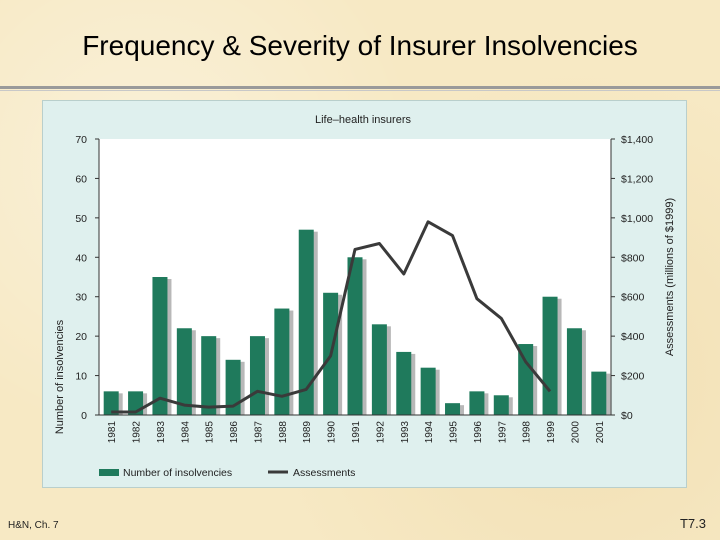 The height and width of the screenshot is (540, 720). I want to click on footer-source: H&N, Ch. 7, so click(33, 525).